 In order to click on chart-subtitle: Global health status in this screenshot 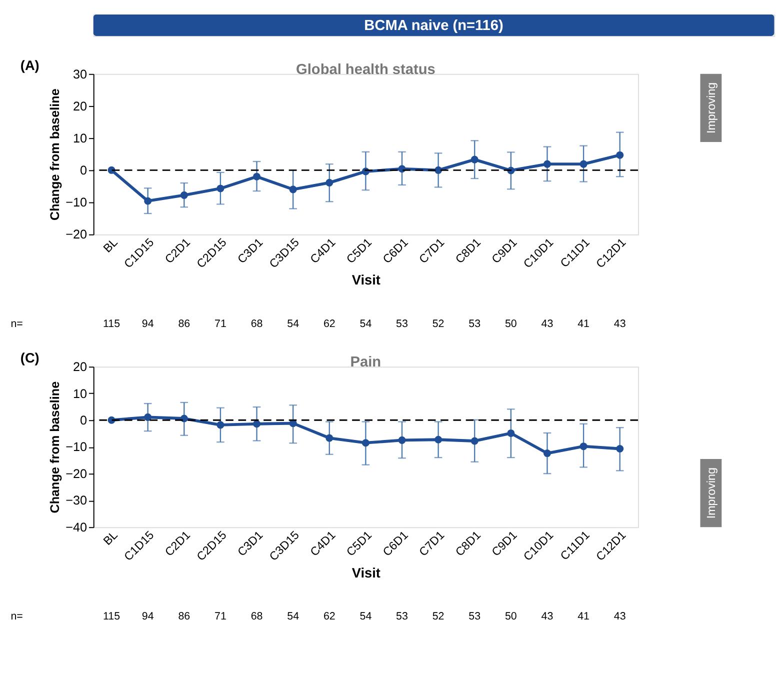, I will do `click(366, 70)`.